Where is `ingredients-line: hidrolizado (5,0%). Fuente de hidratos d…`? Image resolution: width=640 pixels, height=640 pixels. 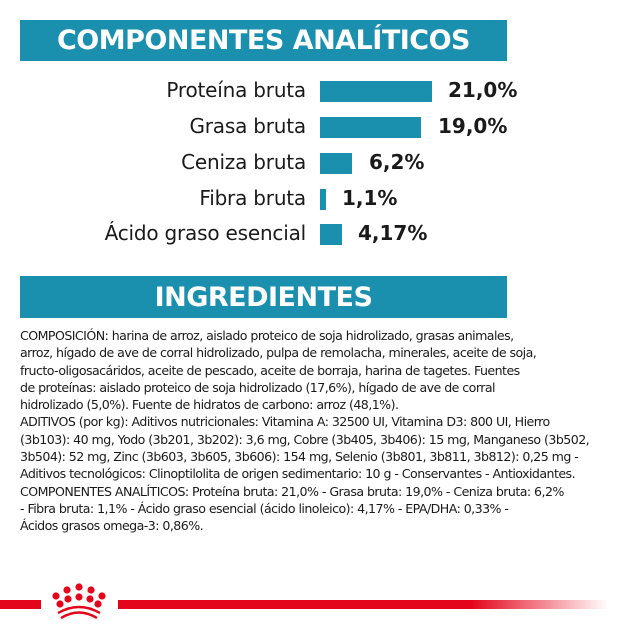 ingredients-line: hidrolizado (5,0%). Fuente de hidratos d… is located at coordinates (209, 405).